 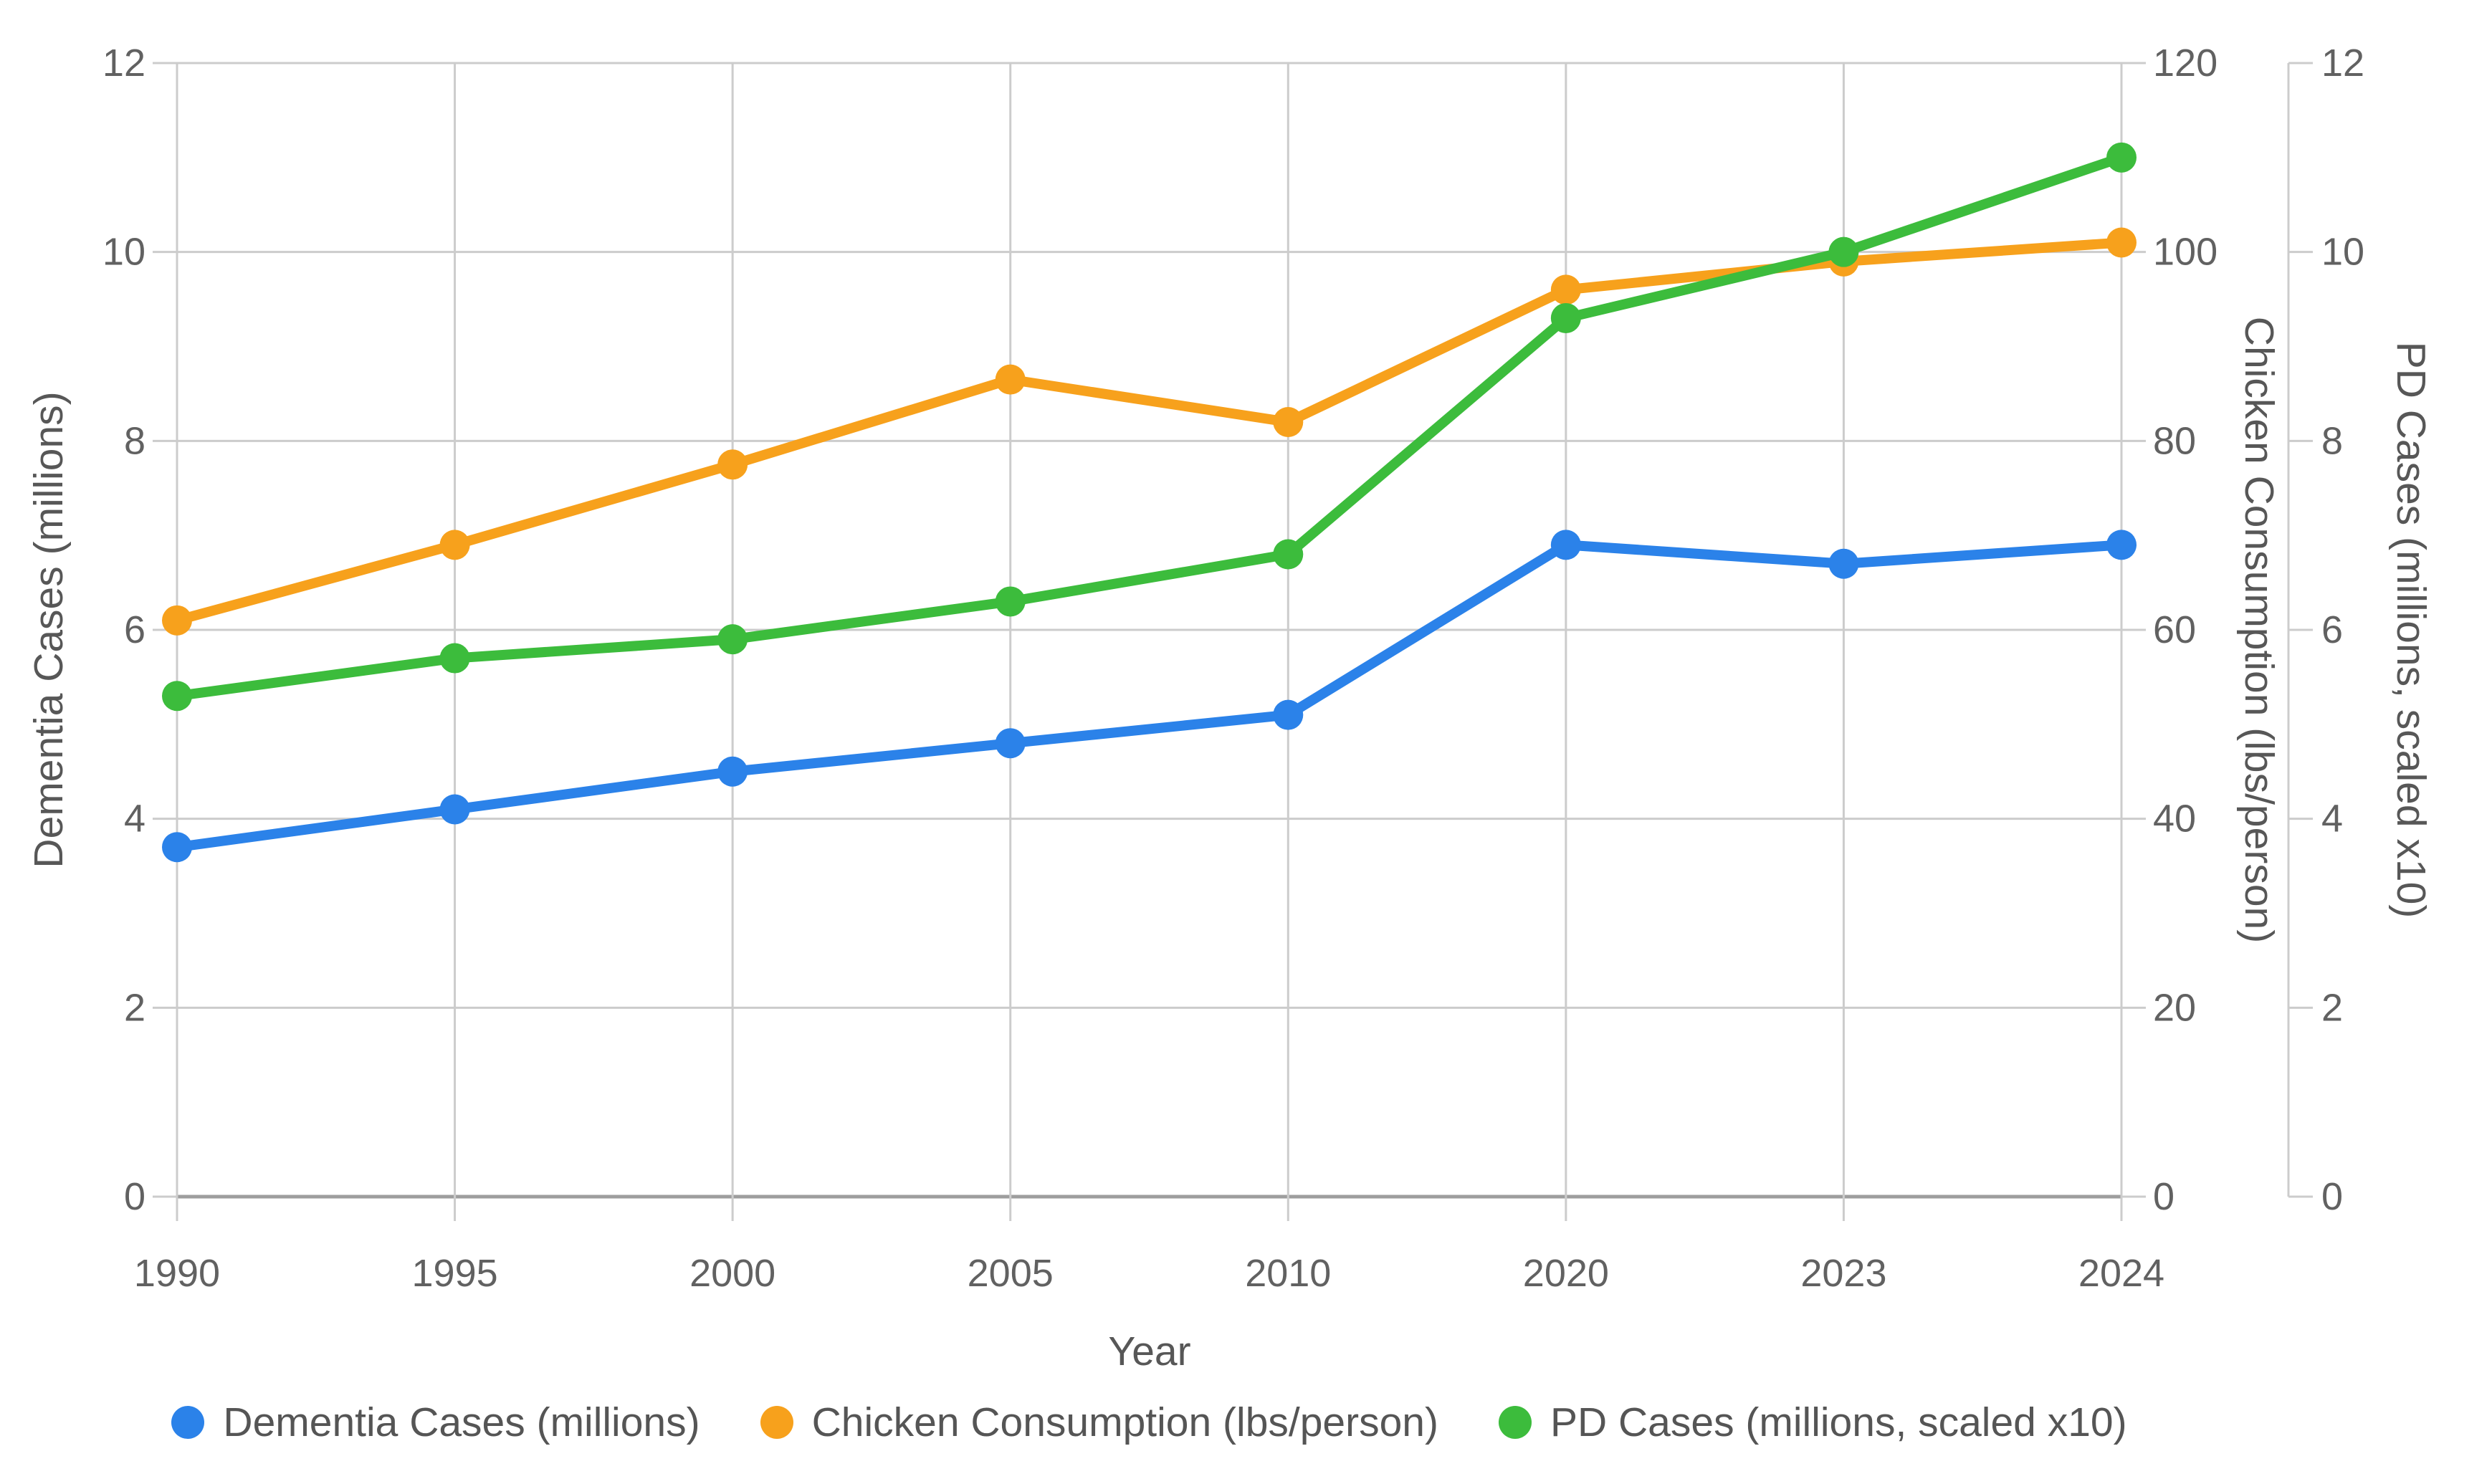 What do you see at coordinates (2121, 1273) in the screenshot?
I see `x-axis-tick-label: 2024` at bounding box center [2121, 1273].